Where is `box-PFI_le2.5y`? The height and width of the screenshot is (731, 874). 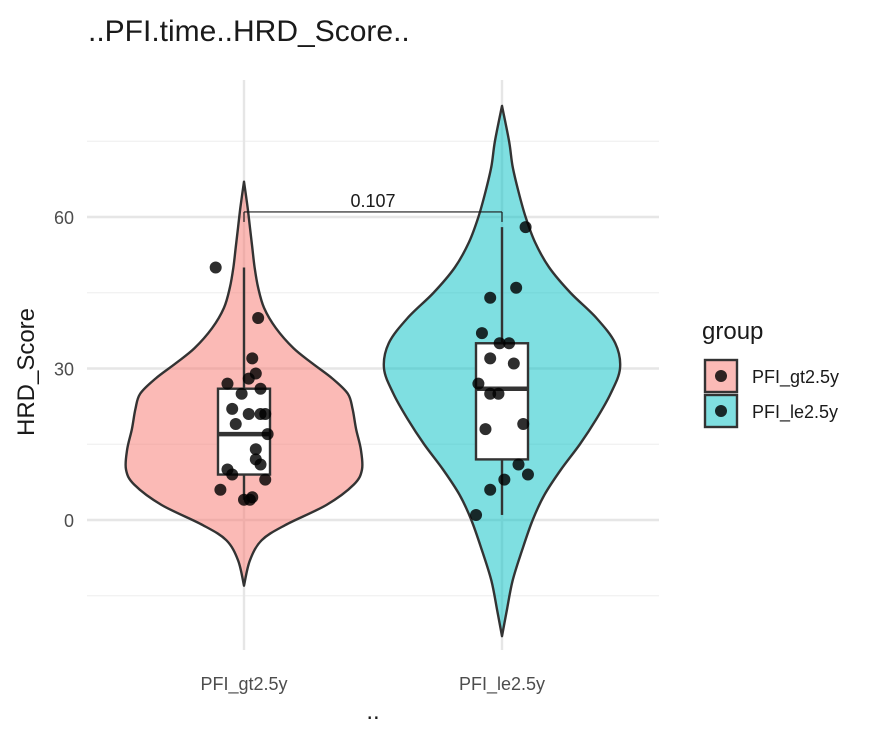 box-PFI_le2.5y is located at coordinates (502, 401).